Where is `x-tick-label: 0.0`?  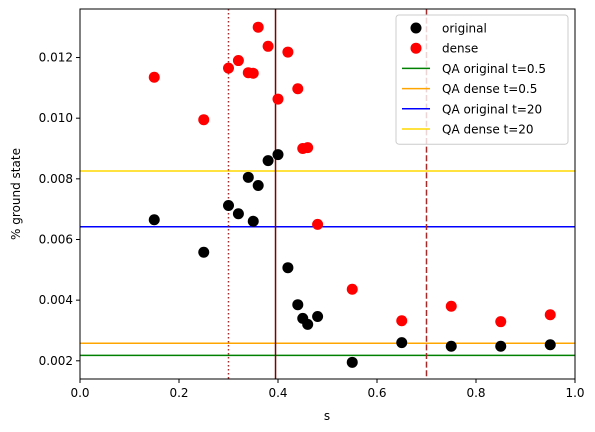 x-tick-label: 0.0 is located at coordinates (79, 393).